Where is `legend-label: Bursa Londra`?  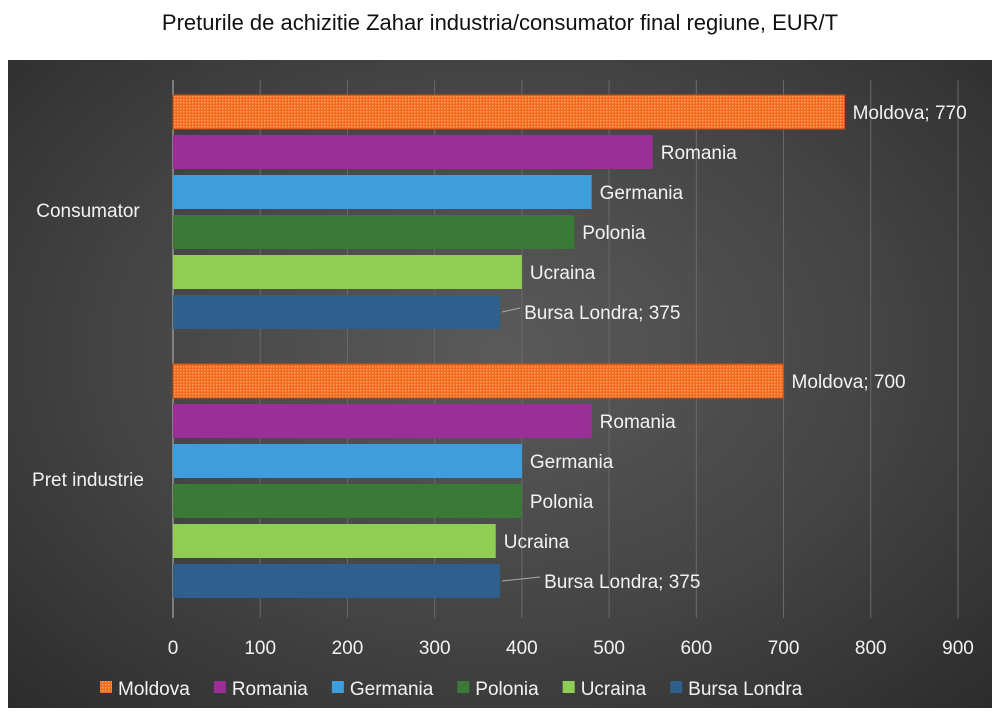
legend-label: Bursa Londra is located at coordinates (745, 689).